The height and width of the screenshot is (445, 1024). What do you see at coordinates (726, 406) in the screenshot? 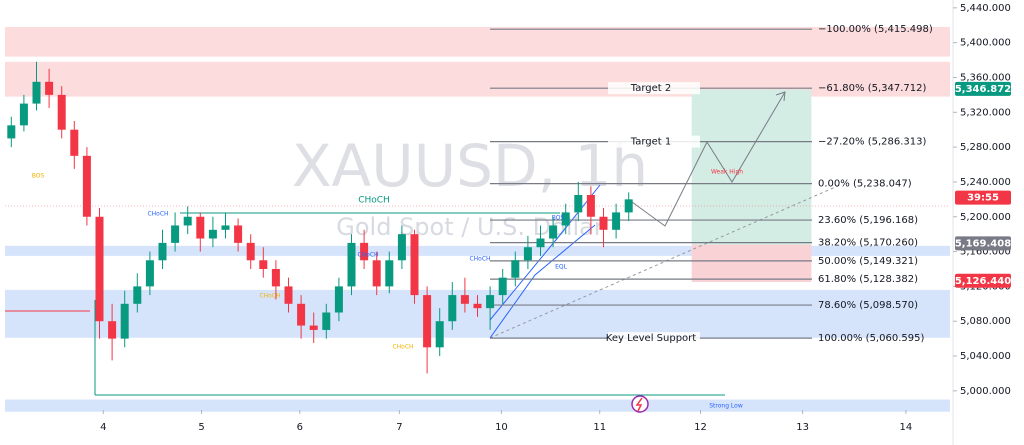
I see `annotation: Strong Low` at bounding box center [726, 406].